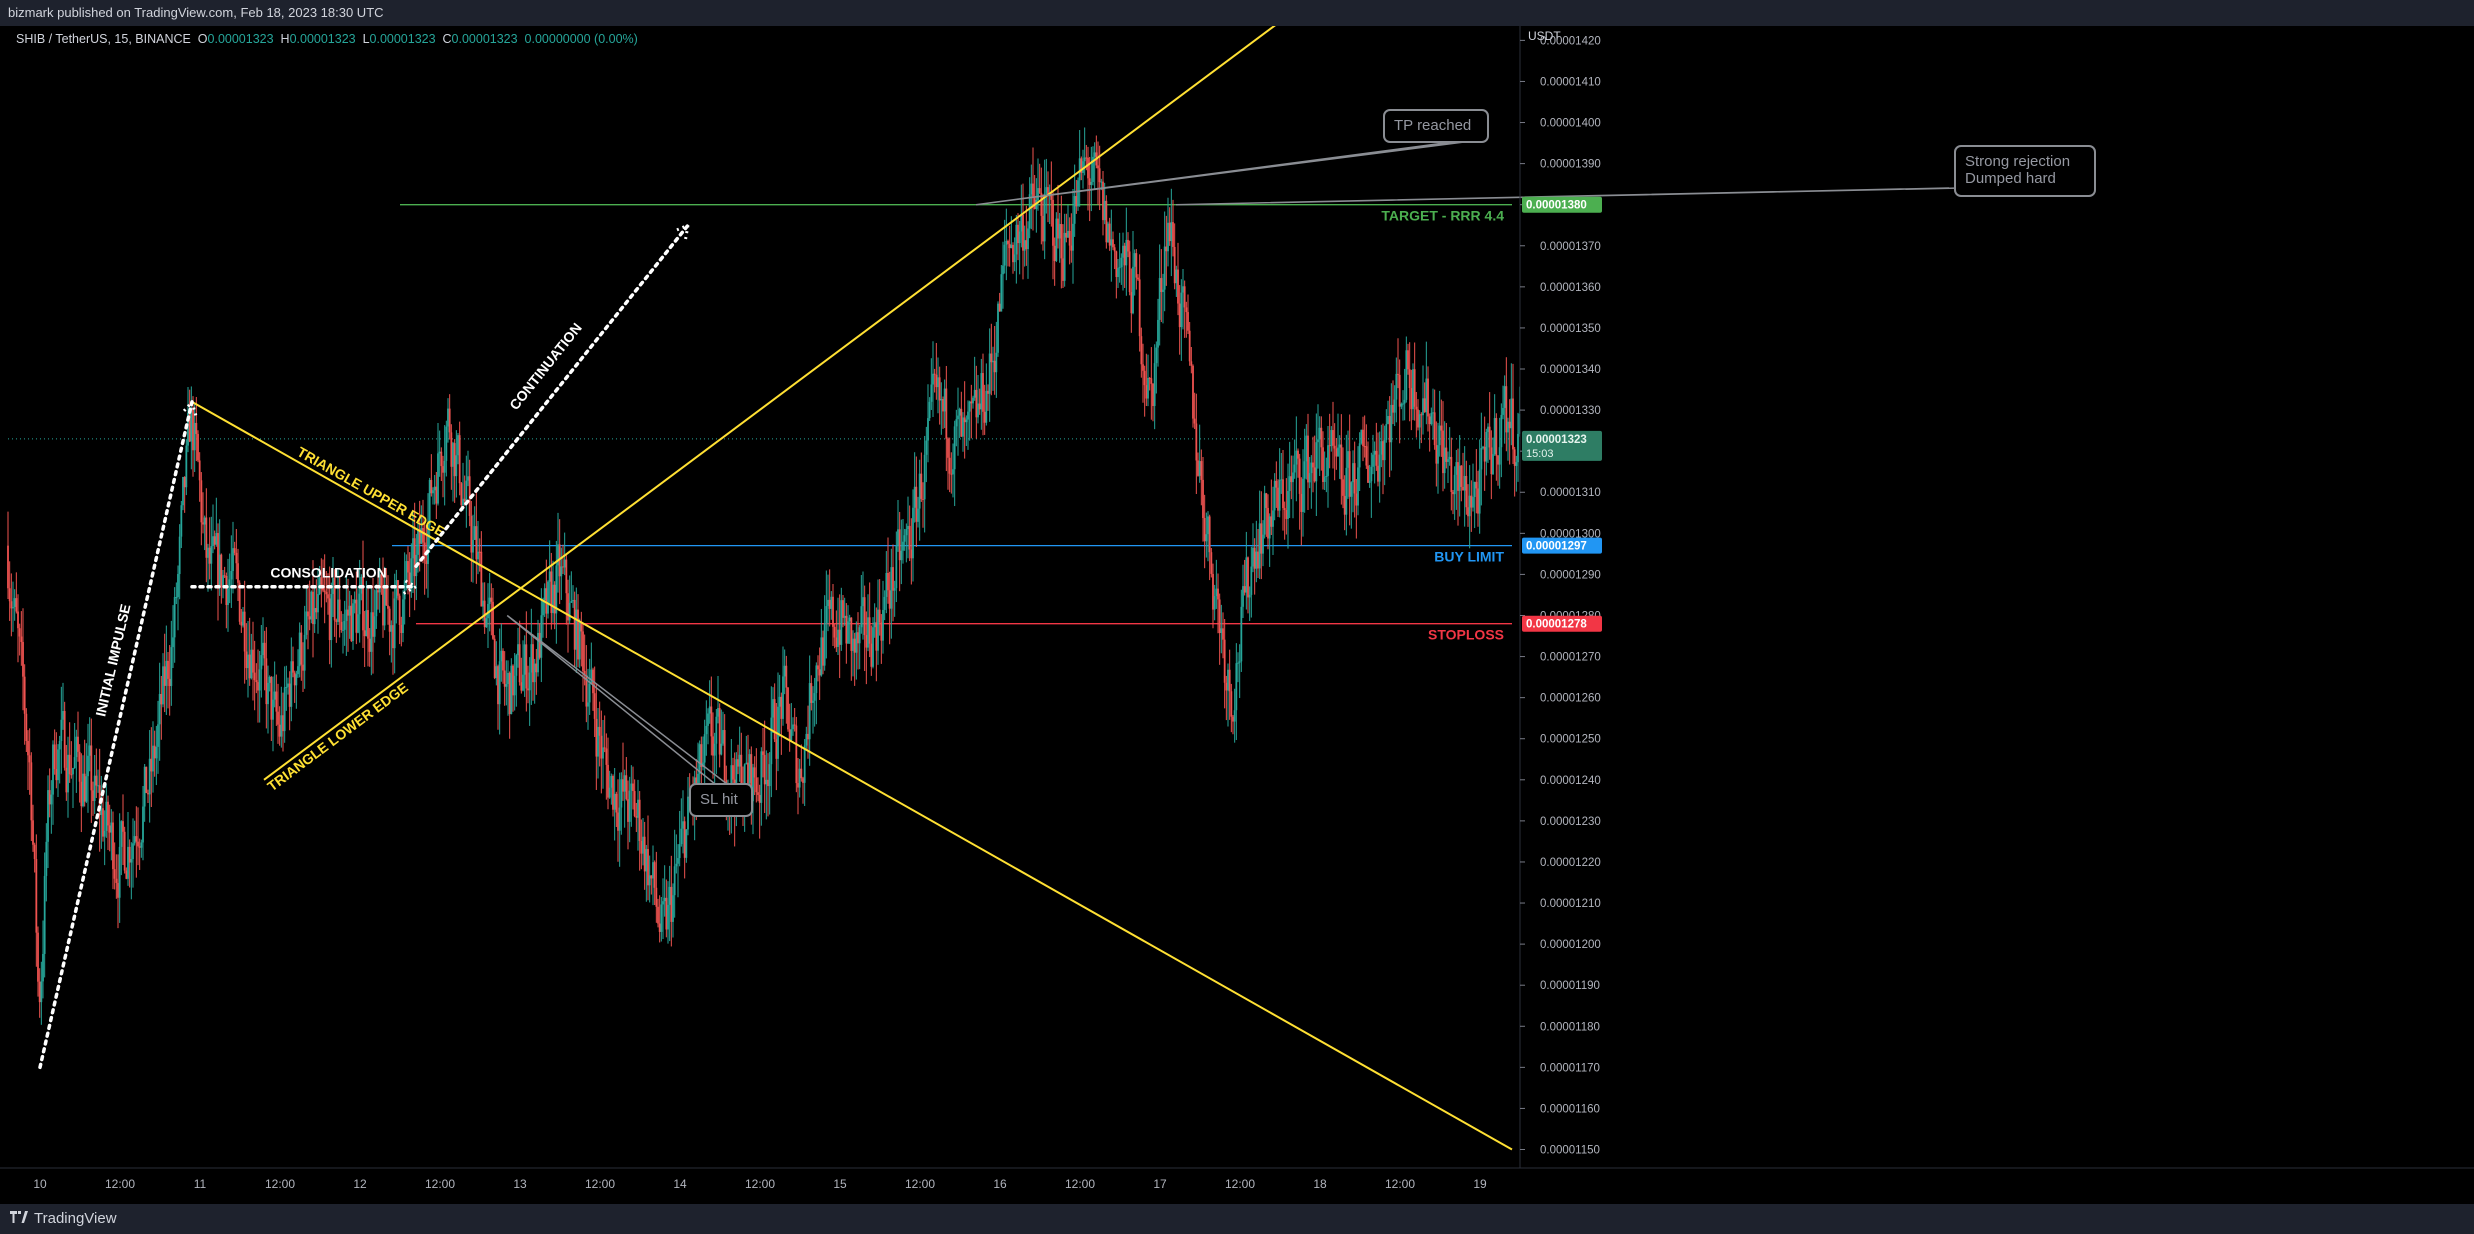 The height and width of the screenshot is (1234, 2474). Describe the element at coordinates (1237, 1219) in the screenshot. I see `footer-bar: TradingView` at that location.